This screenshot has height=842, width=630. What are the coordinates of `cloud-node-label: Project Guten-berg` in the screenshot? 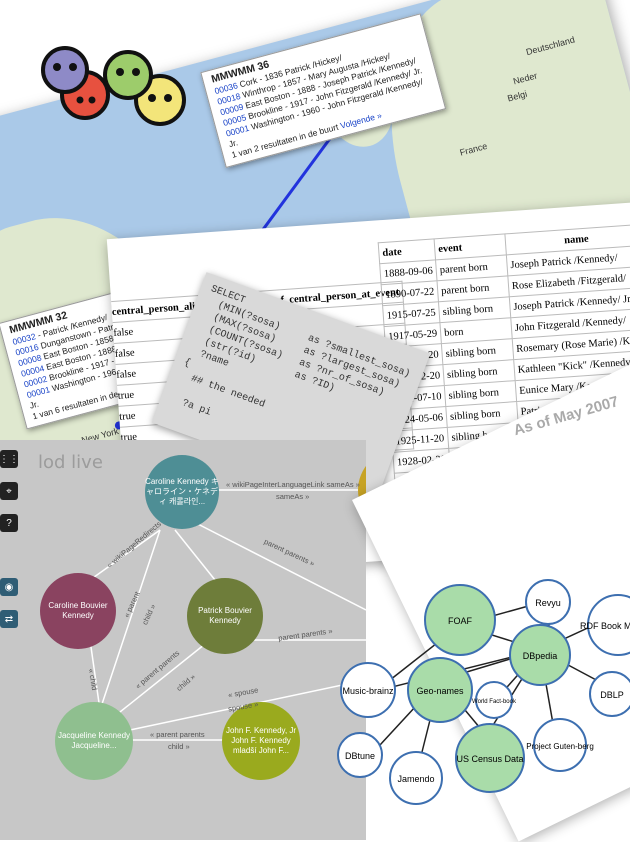 It's located at (560, 746).